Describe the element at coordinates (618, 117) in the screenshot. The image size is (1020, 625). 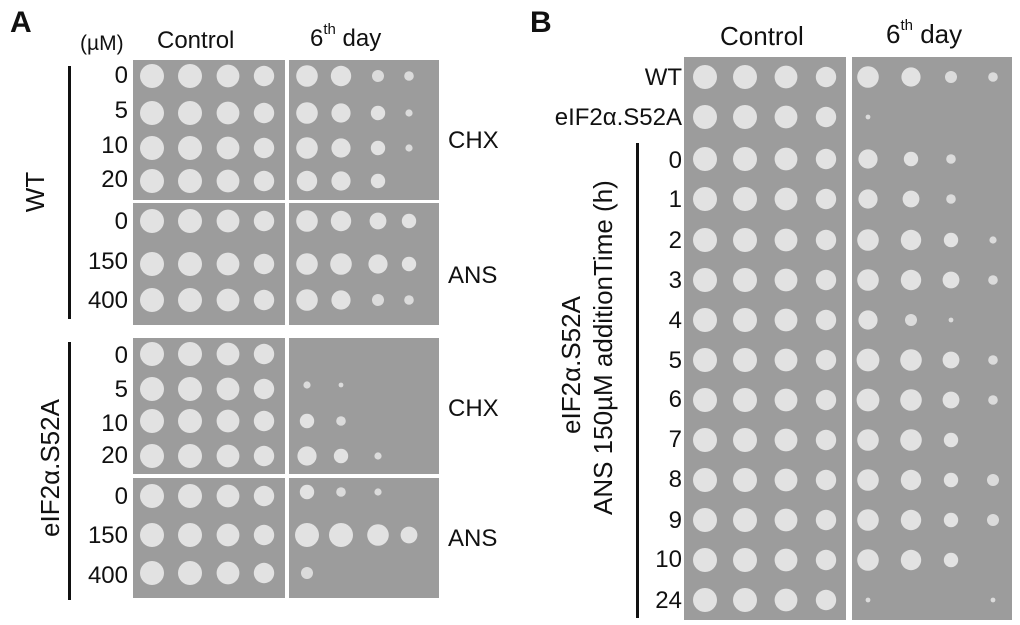
I see `row-label-mutant: eIF2α.S52A` at that location.